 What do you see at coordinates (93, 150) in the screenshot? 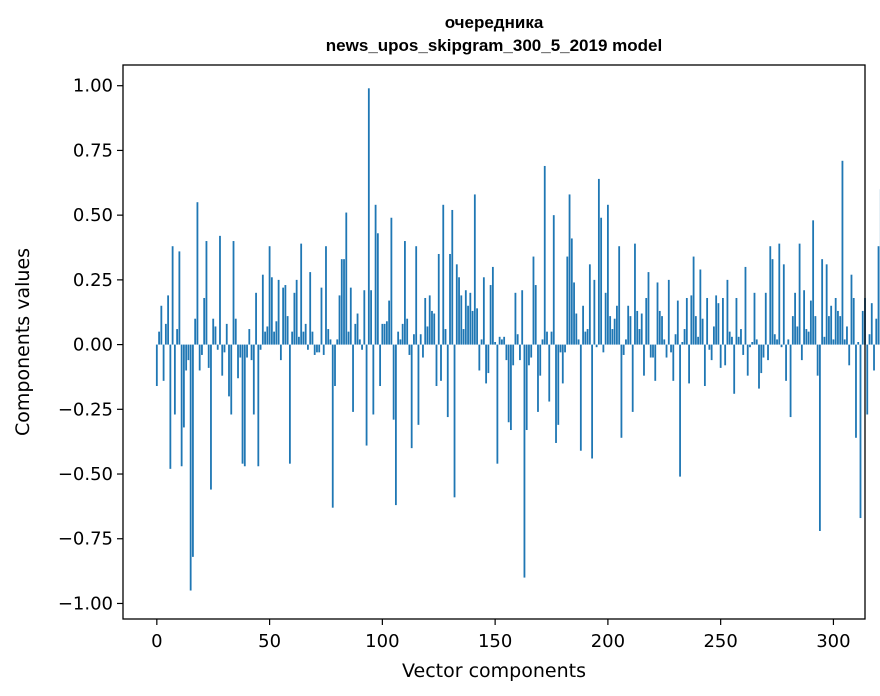
I see `y-tick-label: 0.75` at bounding box center [93, 150].